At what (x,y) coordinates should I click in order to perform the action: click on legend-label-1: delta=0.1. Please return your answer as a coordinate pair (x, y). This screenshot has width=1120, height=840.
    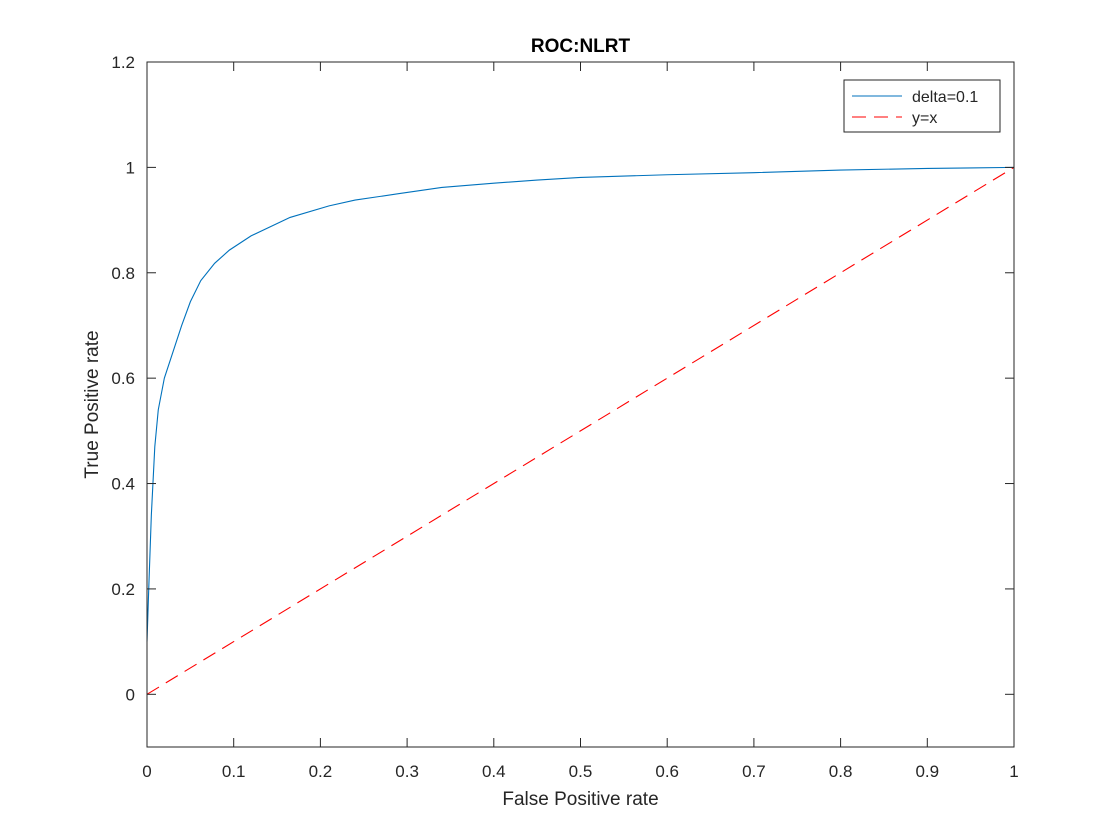
    Looking at the image, I should click on (945, 97).